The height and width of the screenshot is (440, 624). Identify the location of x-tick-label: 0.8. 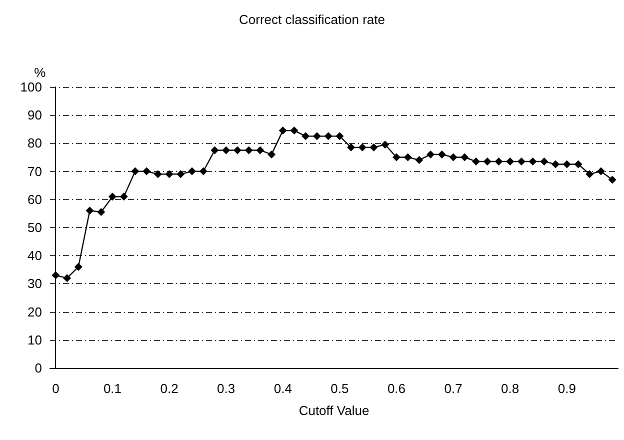
(510, 388).